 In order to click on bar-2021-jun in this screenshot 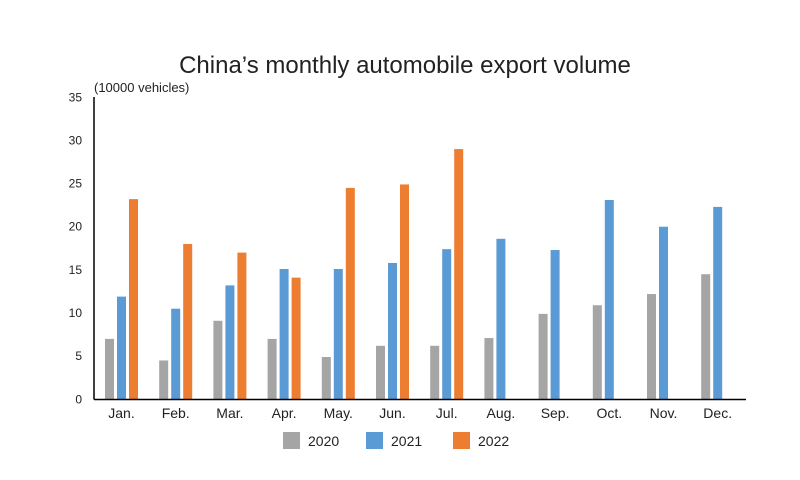, I will do `click(392, 331)`.